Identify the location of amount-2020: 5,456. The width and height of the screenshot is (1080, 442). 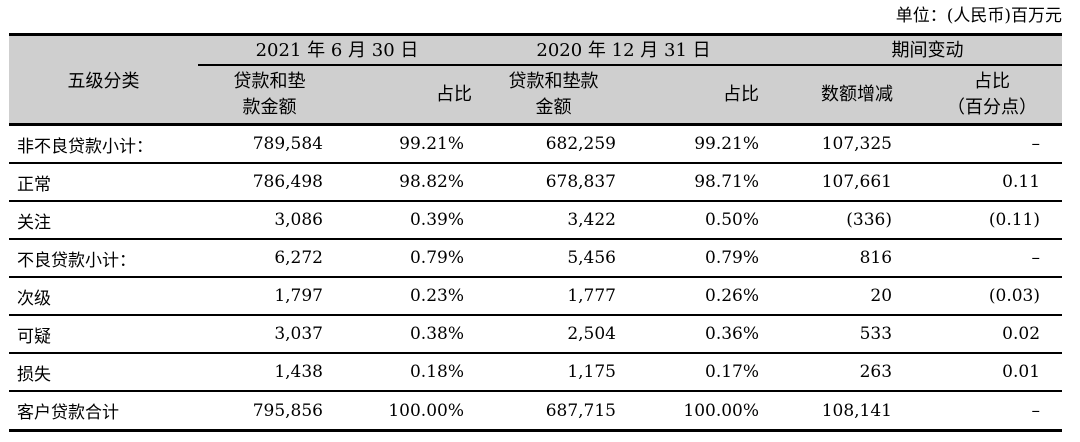
(553, 258).